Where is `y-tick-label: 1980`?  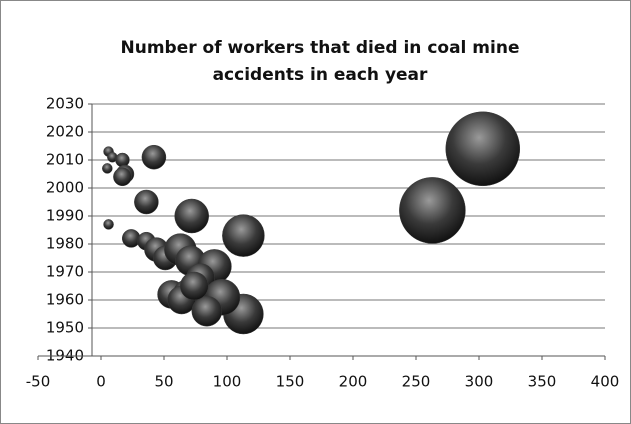 y-tick-label: 1980 is located at coordinates (65, 244).